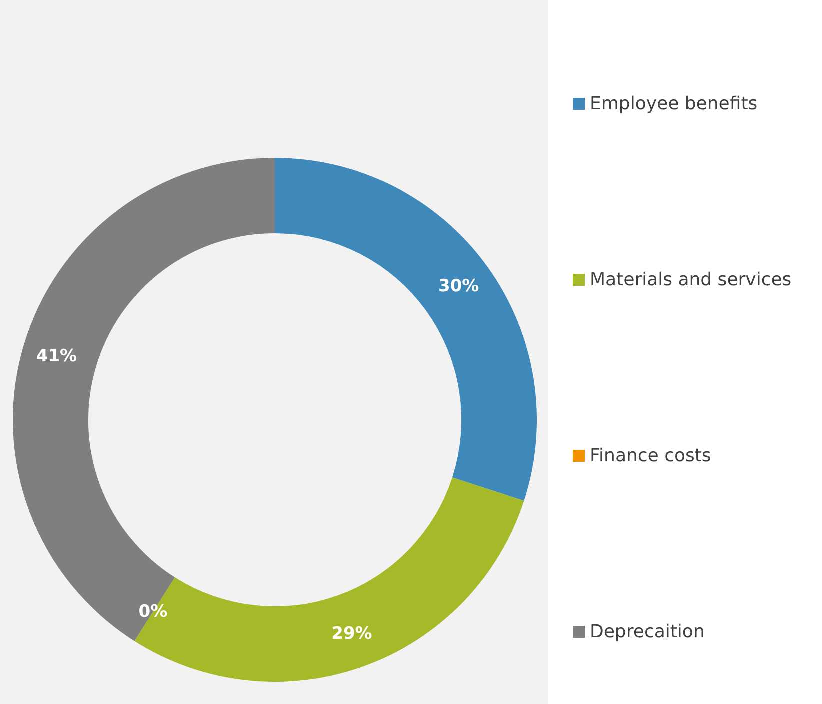 Image resolution: width=822 pixels, height=704 pixels. Describe the element at coordinates (674, 104) in the screenshot. I see `legend-label: Employee benefits` at that location.